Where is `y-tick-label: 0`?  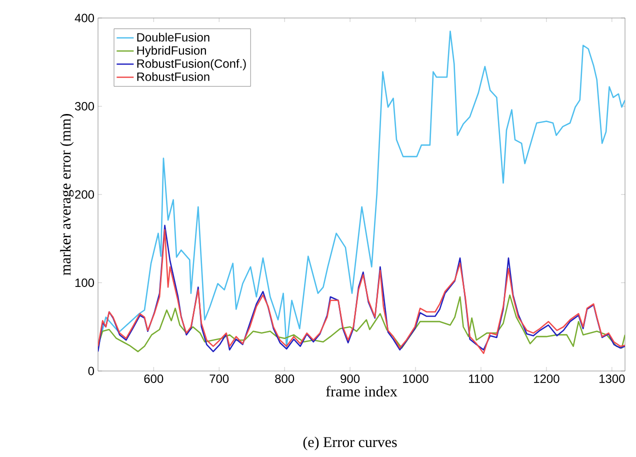
y-tick-label: 0 is located at coordinates (91, 371).